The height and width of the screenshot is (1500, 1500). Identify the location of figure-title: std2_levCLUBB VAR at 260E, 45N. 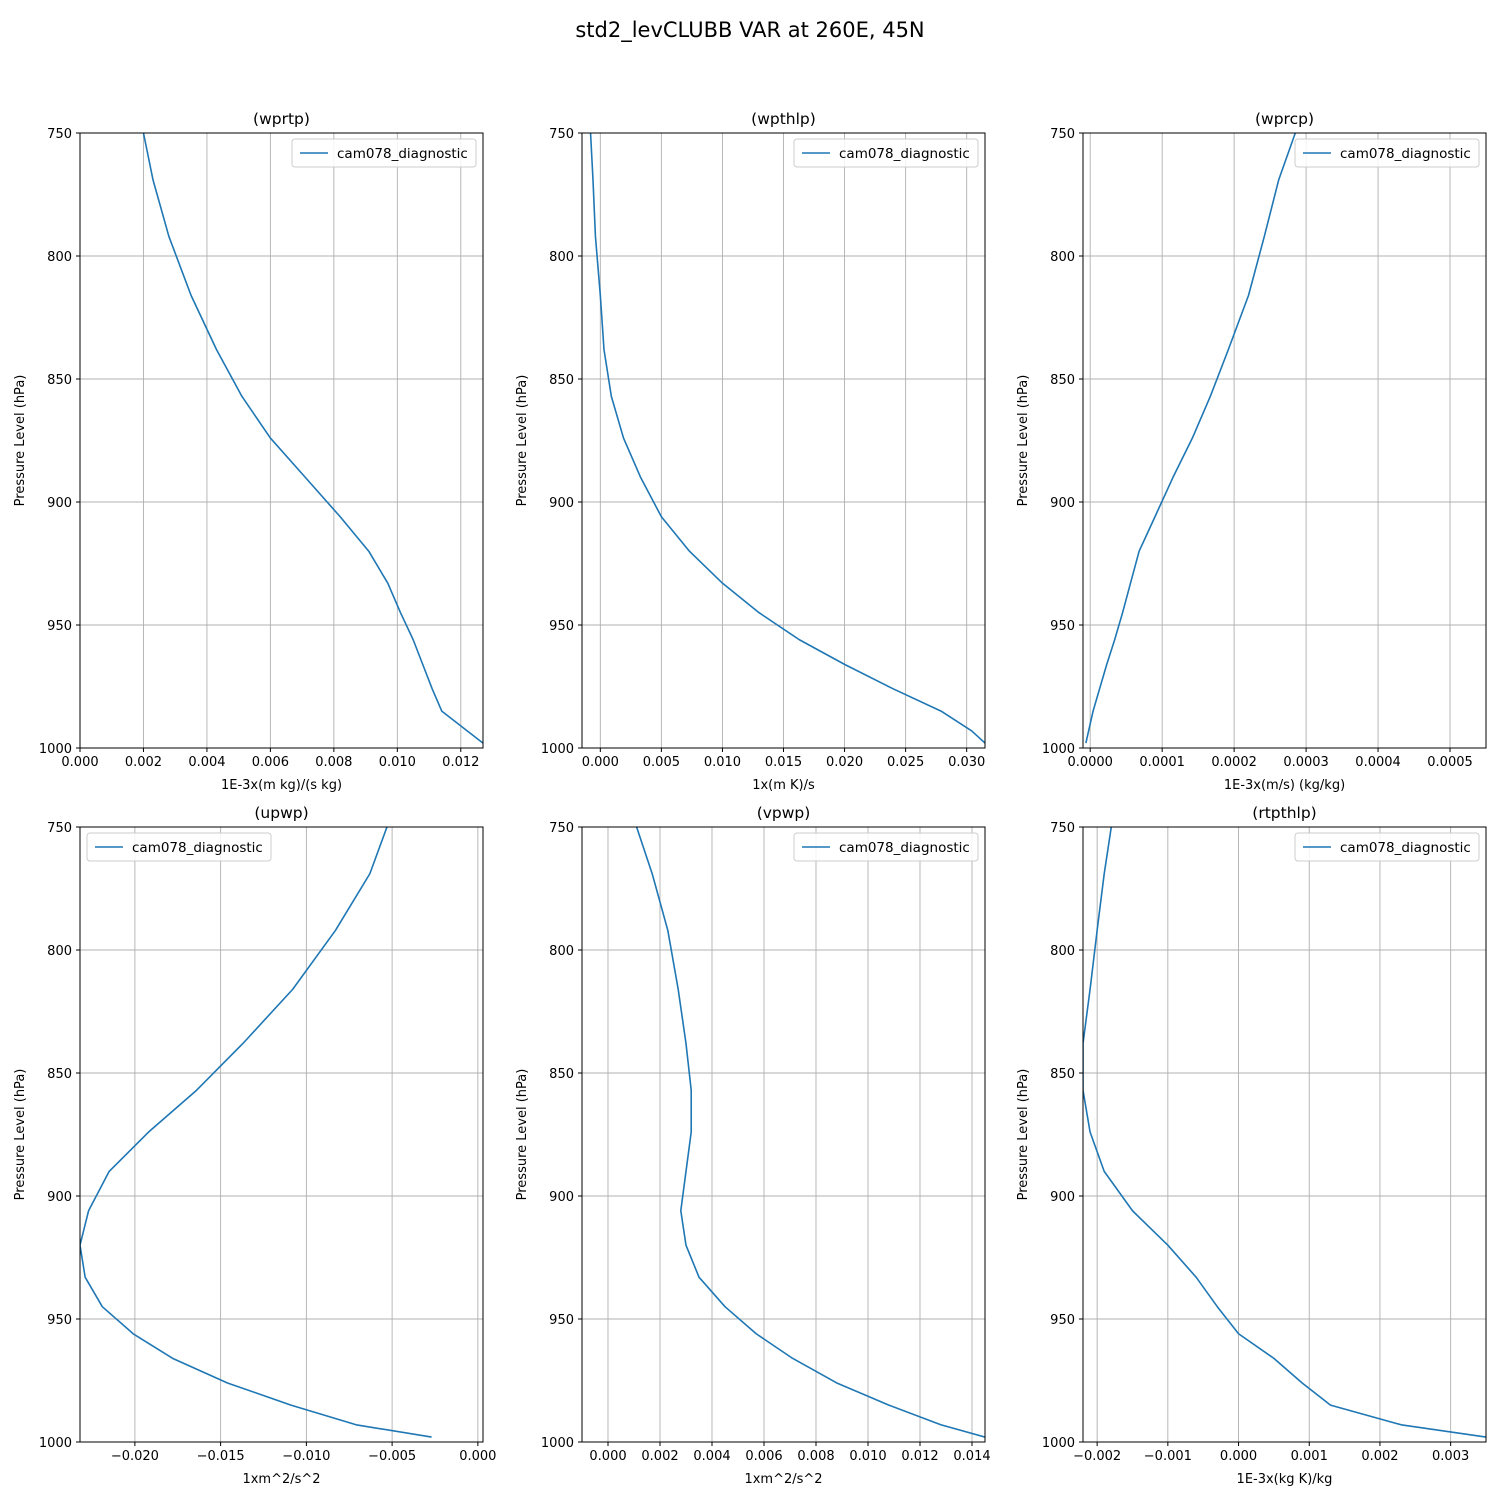
(749, 30).